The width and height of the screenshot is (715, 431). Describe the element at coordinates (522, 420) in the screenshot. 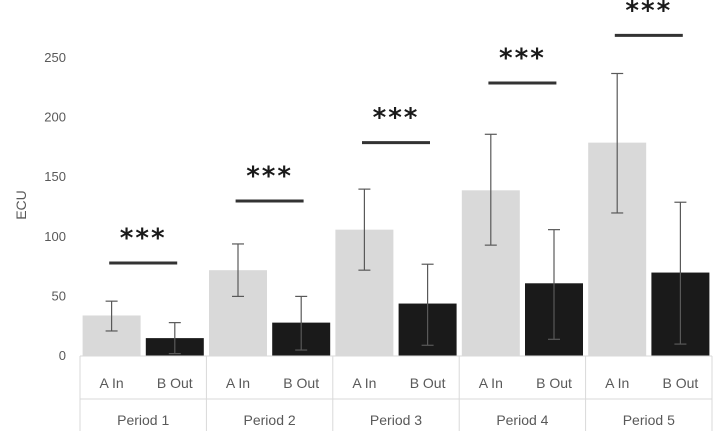

I see `group-label: Period 4` at that location.